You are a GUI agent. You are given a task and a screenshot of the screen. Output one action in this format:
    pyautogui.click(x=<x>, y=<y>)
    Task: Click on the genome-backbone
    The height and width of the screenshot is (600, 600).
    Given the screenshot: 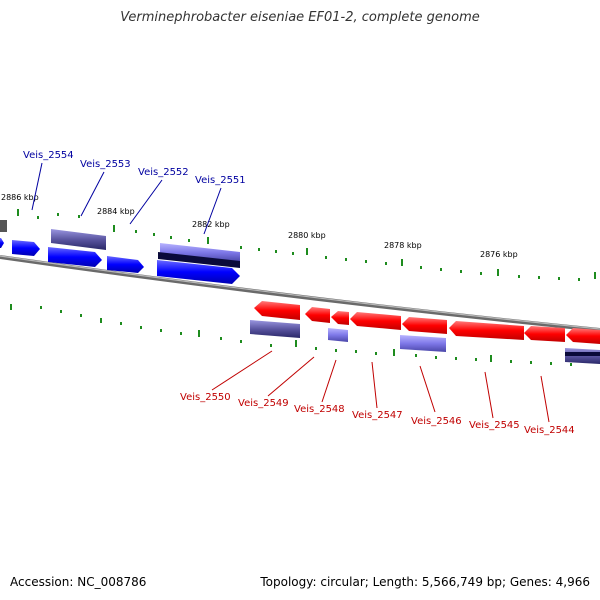 What is the action you would take?
    pyautogui.click(x=300, y=293)
    